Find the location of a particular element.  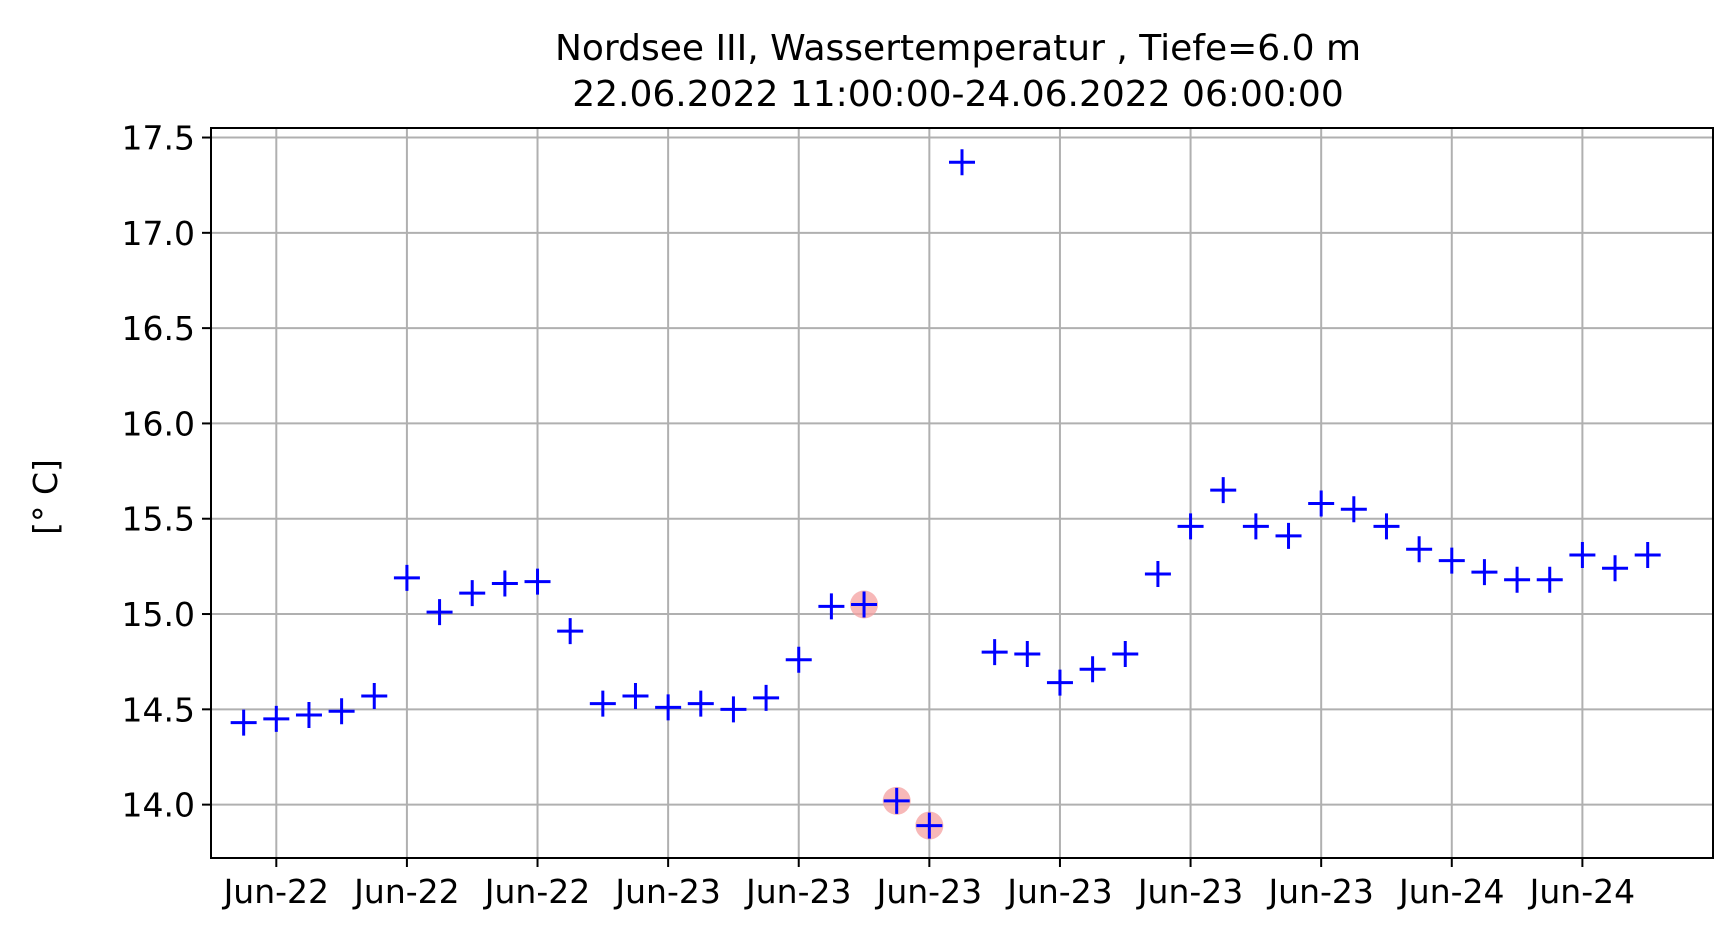

y-tick-label: 16.5 is located at coordinates (158, 328).